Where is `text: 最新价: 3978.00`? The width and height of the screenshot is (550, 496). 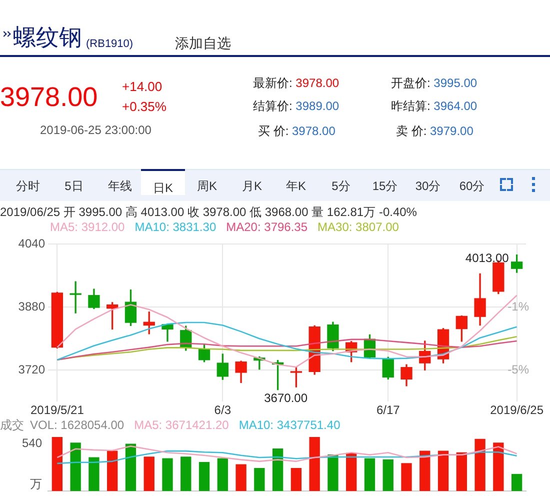 text: 最新价: 3978.00 is located at coordinates (296, 83).